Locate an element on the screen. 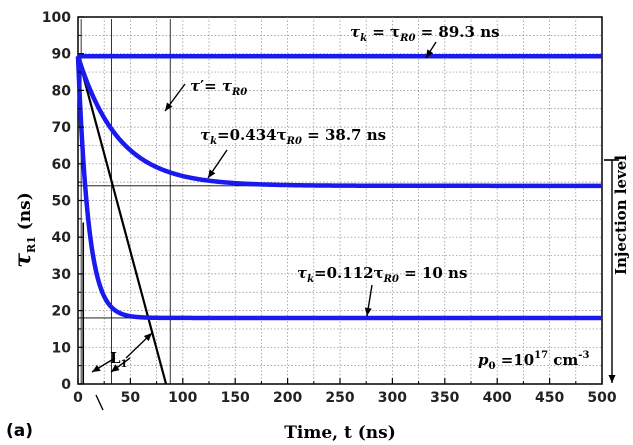 This screenshot has width=633, height=445. y-tick-label: 50 is located at coordinates (62, 202).